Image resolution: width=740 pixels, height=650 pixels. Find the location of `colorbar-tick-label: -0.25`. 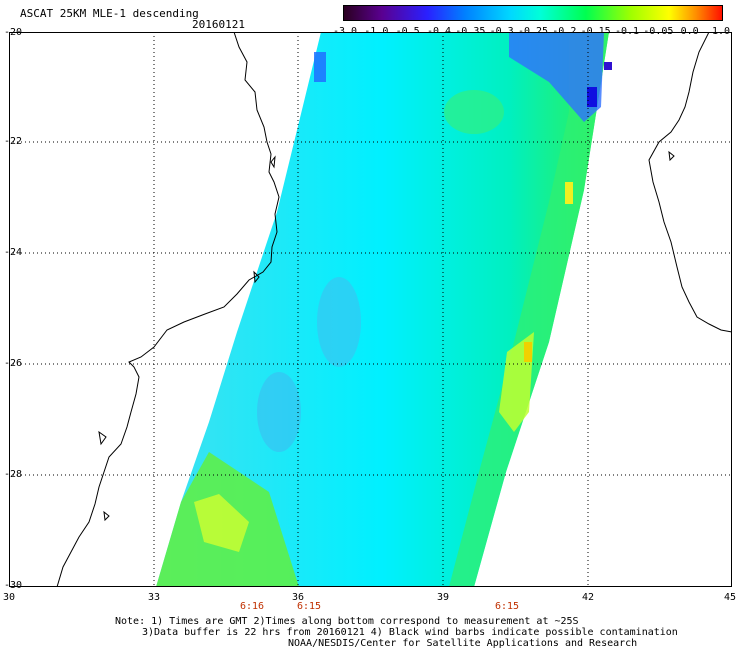

colorbar-tick-label: -0.25 is located at coordinates (533, 31).